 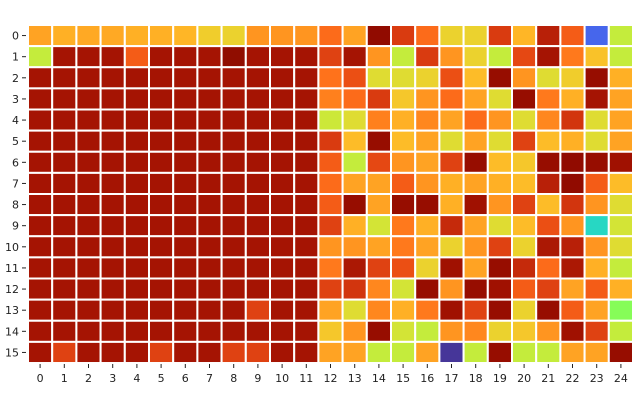 I want to click on y-tick-label: 11, so click(x=12, y=268).